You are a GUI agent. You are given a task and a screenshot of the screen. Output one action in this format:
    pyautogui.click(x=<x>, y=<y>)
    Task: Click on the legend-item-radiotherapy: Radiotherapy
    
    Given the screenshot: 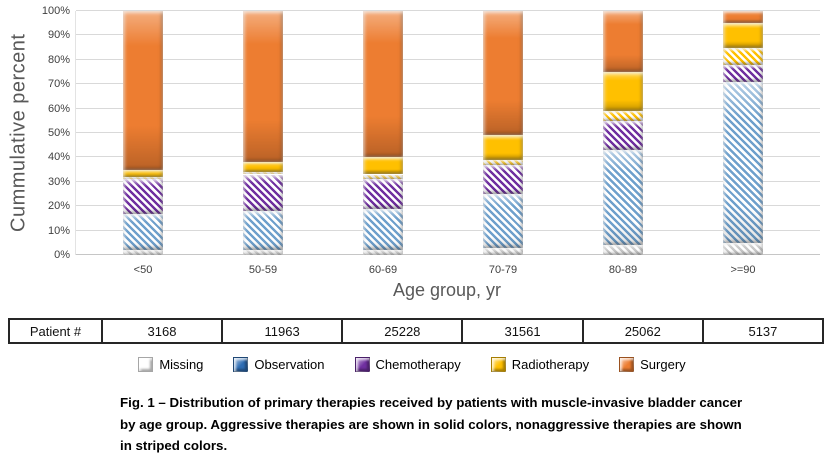 What is the action you would take?
    pyautogui.click(x=540, y=364)
    